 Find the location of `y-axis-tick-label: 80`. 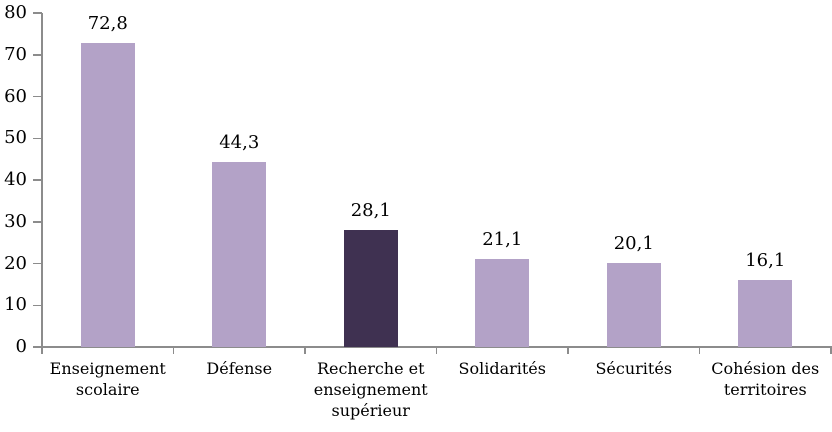

y-axis-tick-label: 80 is located at coordinates (15, 12).